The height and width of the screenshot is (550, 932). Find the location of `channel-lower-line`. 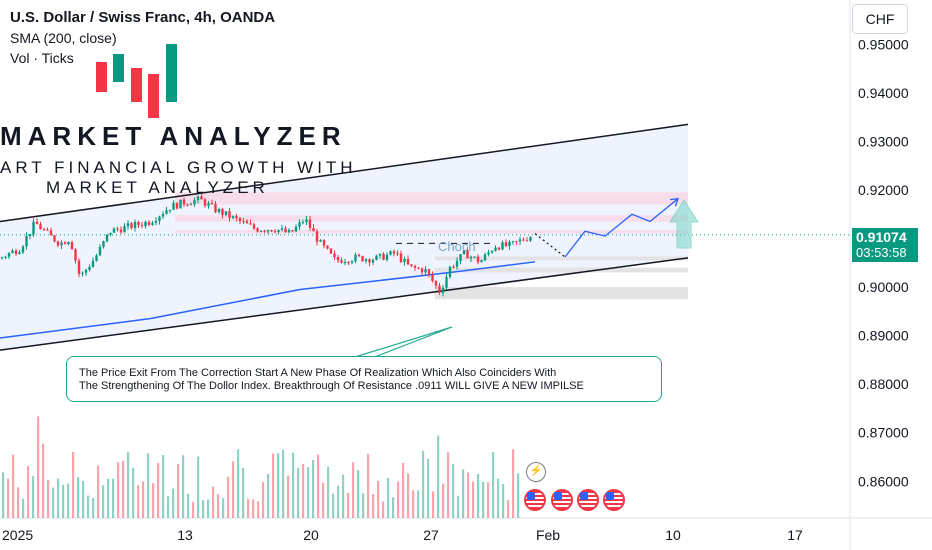

channel-lower-line is located at coordinates (344, 304).